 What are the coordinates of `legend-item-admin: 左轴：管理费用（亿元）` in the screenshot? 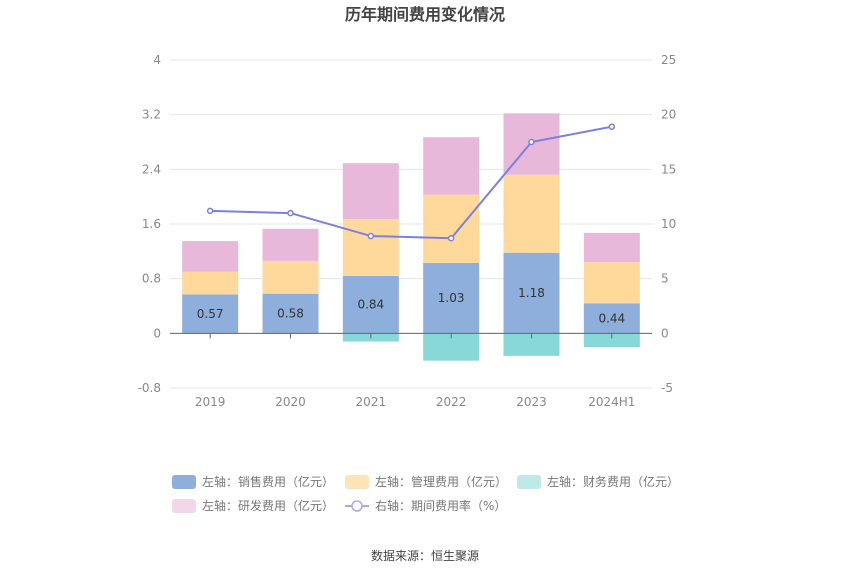 It's located at (426, 481).